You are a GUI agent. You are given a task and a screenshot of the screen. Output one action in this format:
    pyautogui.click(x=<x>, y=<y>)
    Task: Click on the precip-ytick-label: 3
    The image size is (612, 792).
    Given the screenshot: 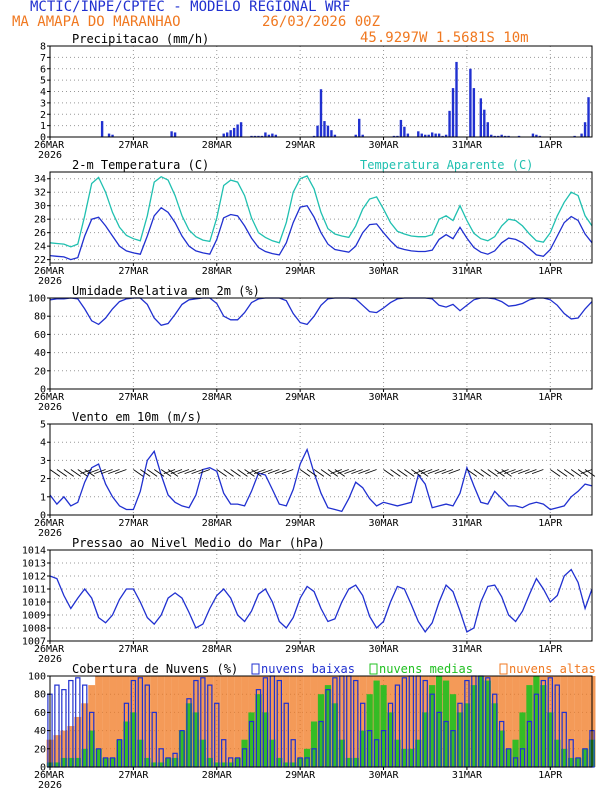 What is the action you would take?
    pyautogui.click(x=43, y=103)
    